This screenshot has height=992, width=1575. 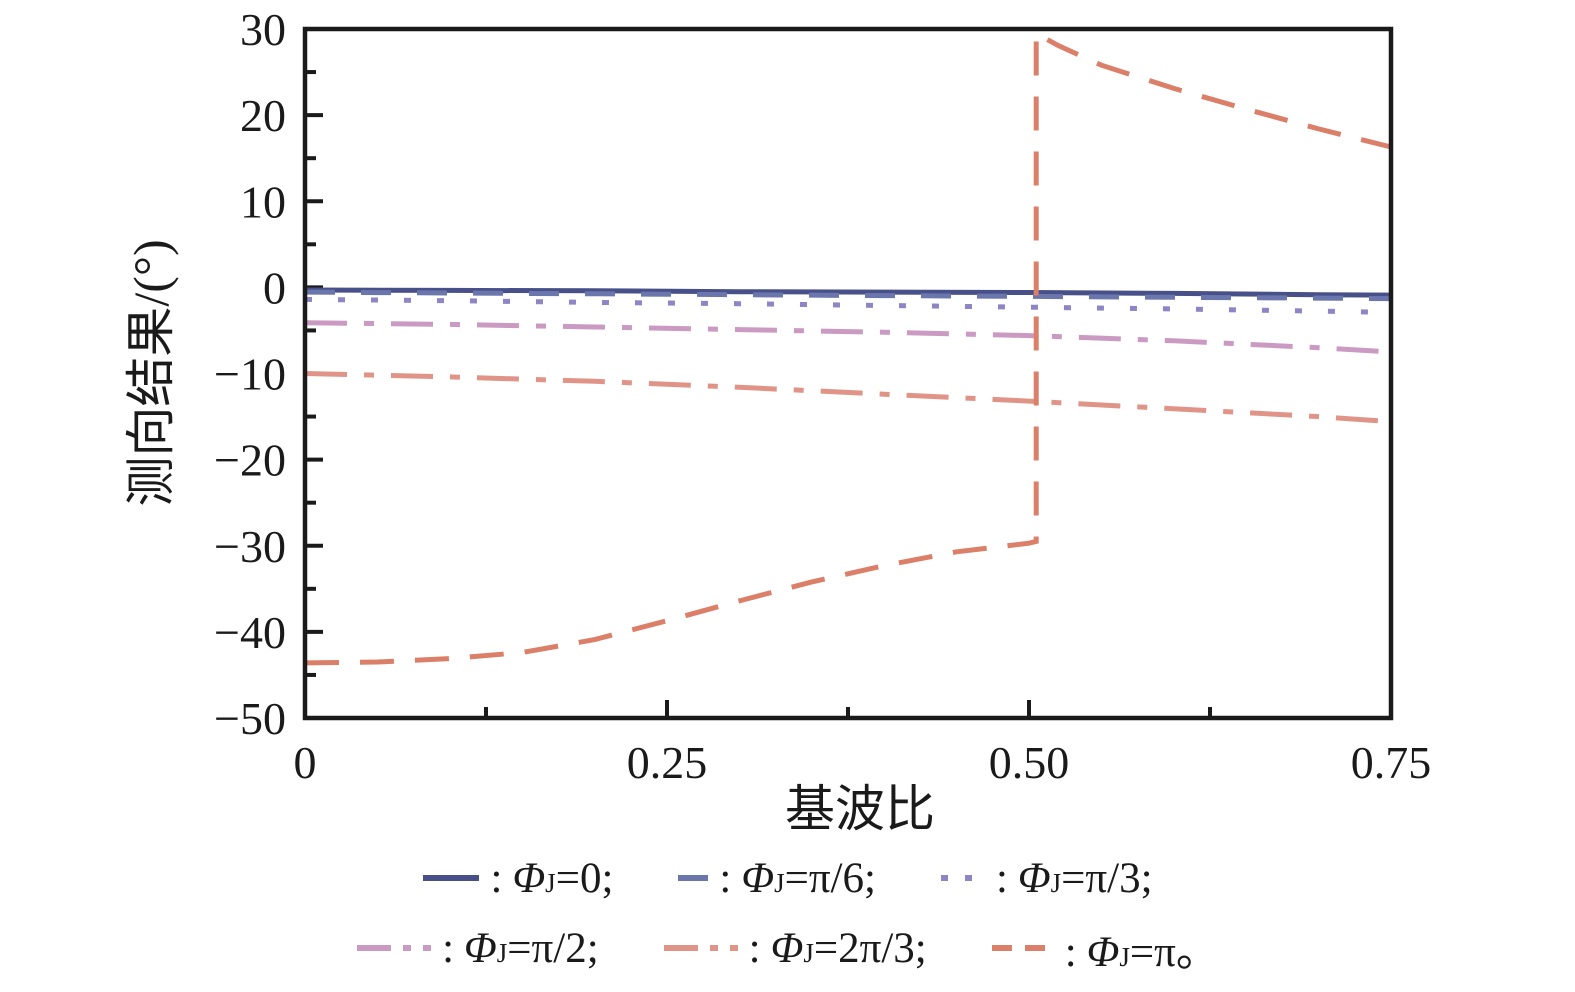 I want to click on x-tick-label: 0.25, so click(x=667, y=762).